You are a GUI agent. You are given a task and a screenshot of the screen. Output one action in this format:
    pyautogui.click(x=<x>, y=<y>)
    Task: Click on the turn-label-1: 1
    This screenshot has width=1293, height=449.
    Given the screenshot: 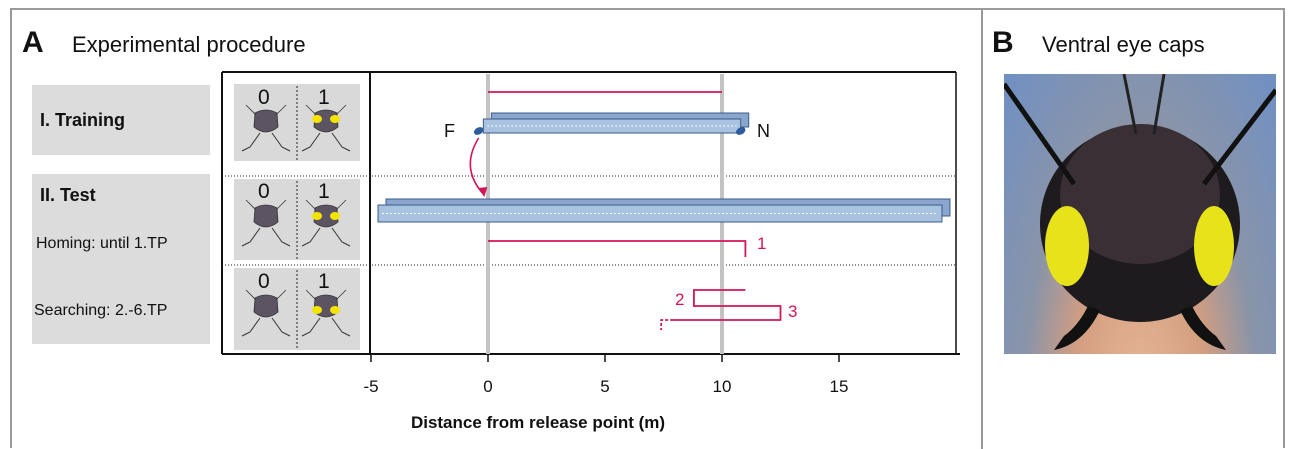 What is the action you would take?
    pyautogui.click(x=761, y=243)
    